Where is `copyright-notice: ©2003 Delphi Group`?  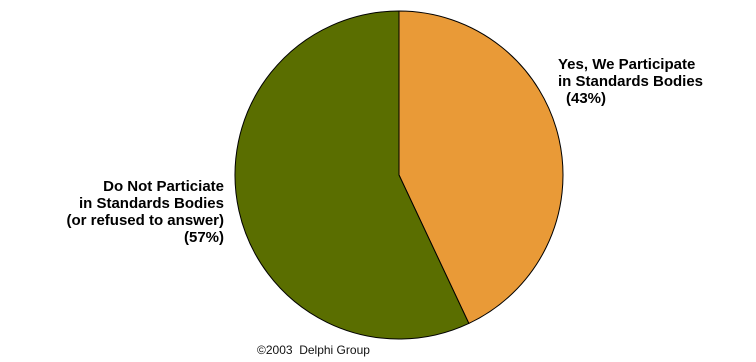
copyright-notice: ©2003 Delphi Group is located at coordinates (313, 350).